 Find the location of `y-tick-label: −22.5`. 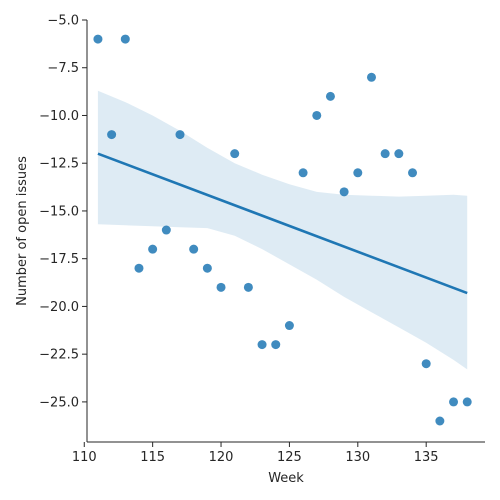

y-tick-label: −22.5 is located at coordinates (59, 355).